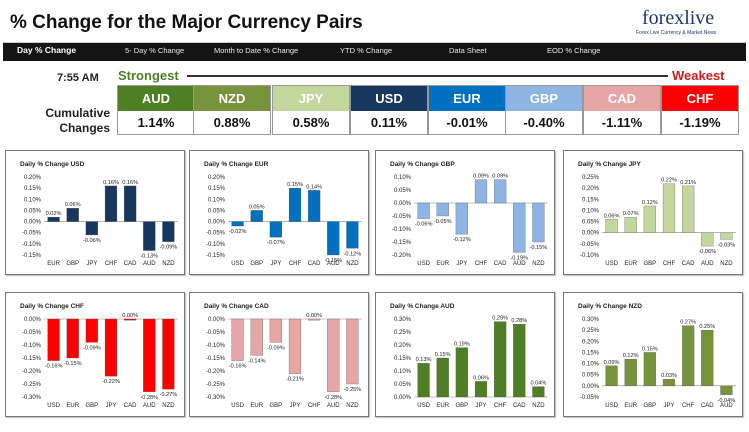 The height and width of the screenshot is (432, 749). Describe the element at coordinates (149, 257) in the screenshot. I see `data-label: -0.13%` at that location.